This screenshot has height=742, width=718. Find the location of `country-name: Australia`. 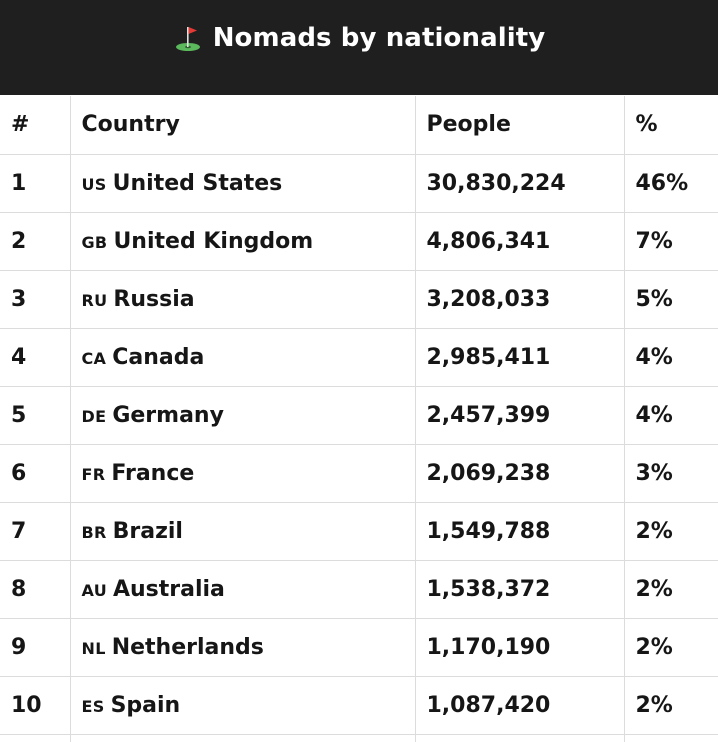

country-name: Australia is located at coordinates (168, 589).